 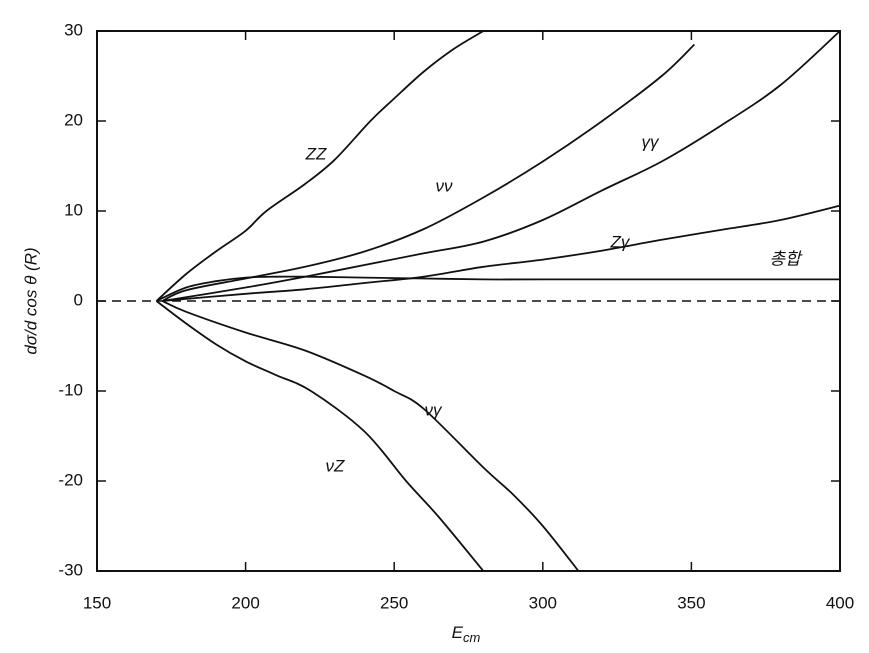 What do you see at coordinates (78, 299) in the screenshot?
I see `y-tick-label: 0` at bounding box center [78, 299].